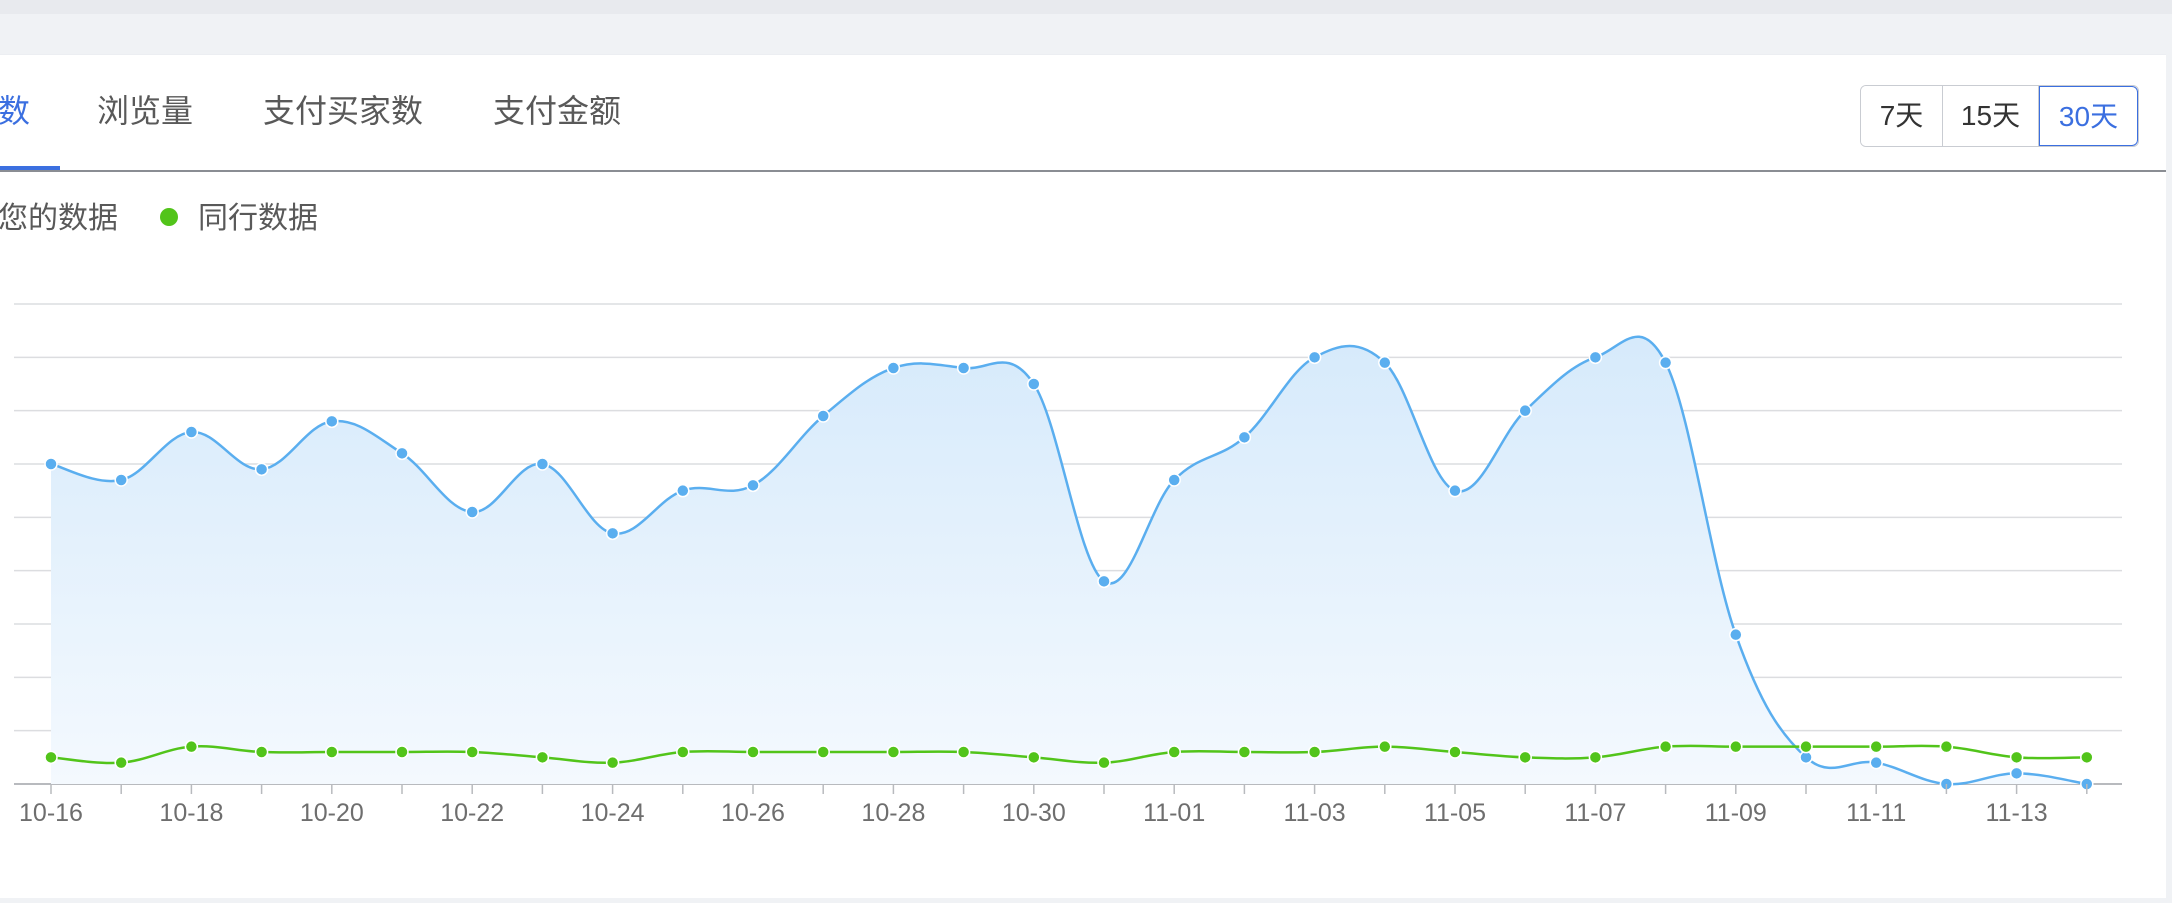 The width and height of the screenshot is (2172, 903). Describe the element at coordinates (1086, 7) in the screenshot. I see `window-top-bar` at that location.